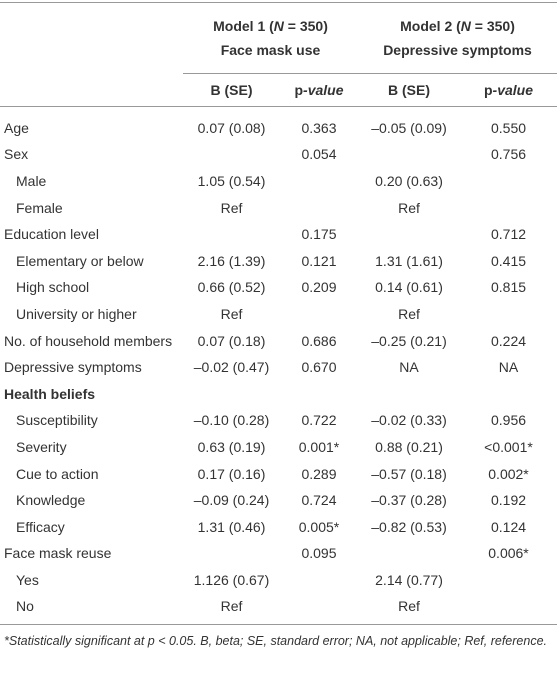 This screenshot has height=697, width=557. What do you see at coordinates (231, 127) in the screenshot?
I see `value-cell: 0.07 (0.08)` at bounding box center [231, 127].